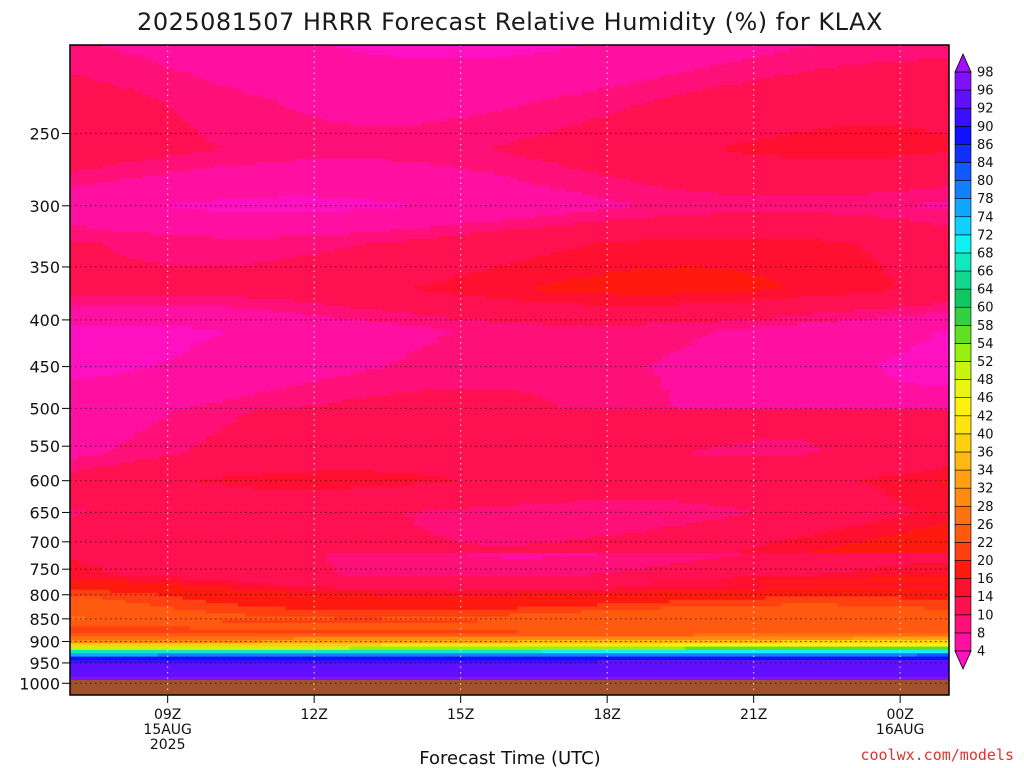  I want to click on colorbar-tick-label: 74, so click(985, 217).